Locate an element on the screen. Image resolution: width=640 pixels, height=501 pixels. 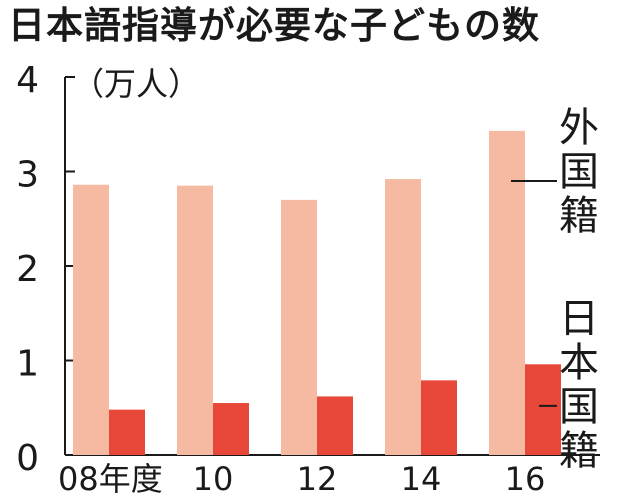
y-unit-label: （万人） is located at coordinates (136, 84).